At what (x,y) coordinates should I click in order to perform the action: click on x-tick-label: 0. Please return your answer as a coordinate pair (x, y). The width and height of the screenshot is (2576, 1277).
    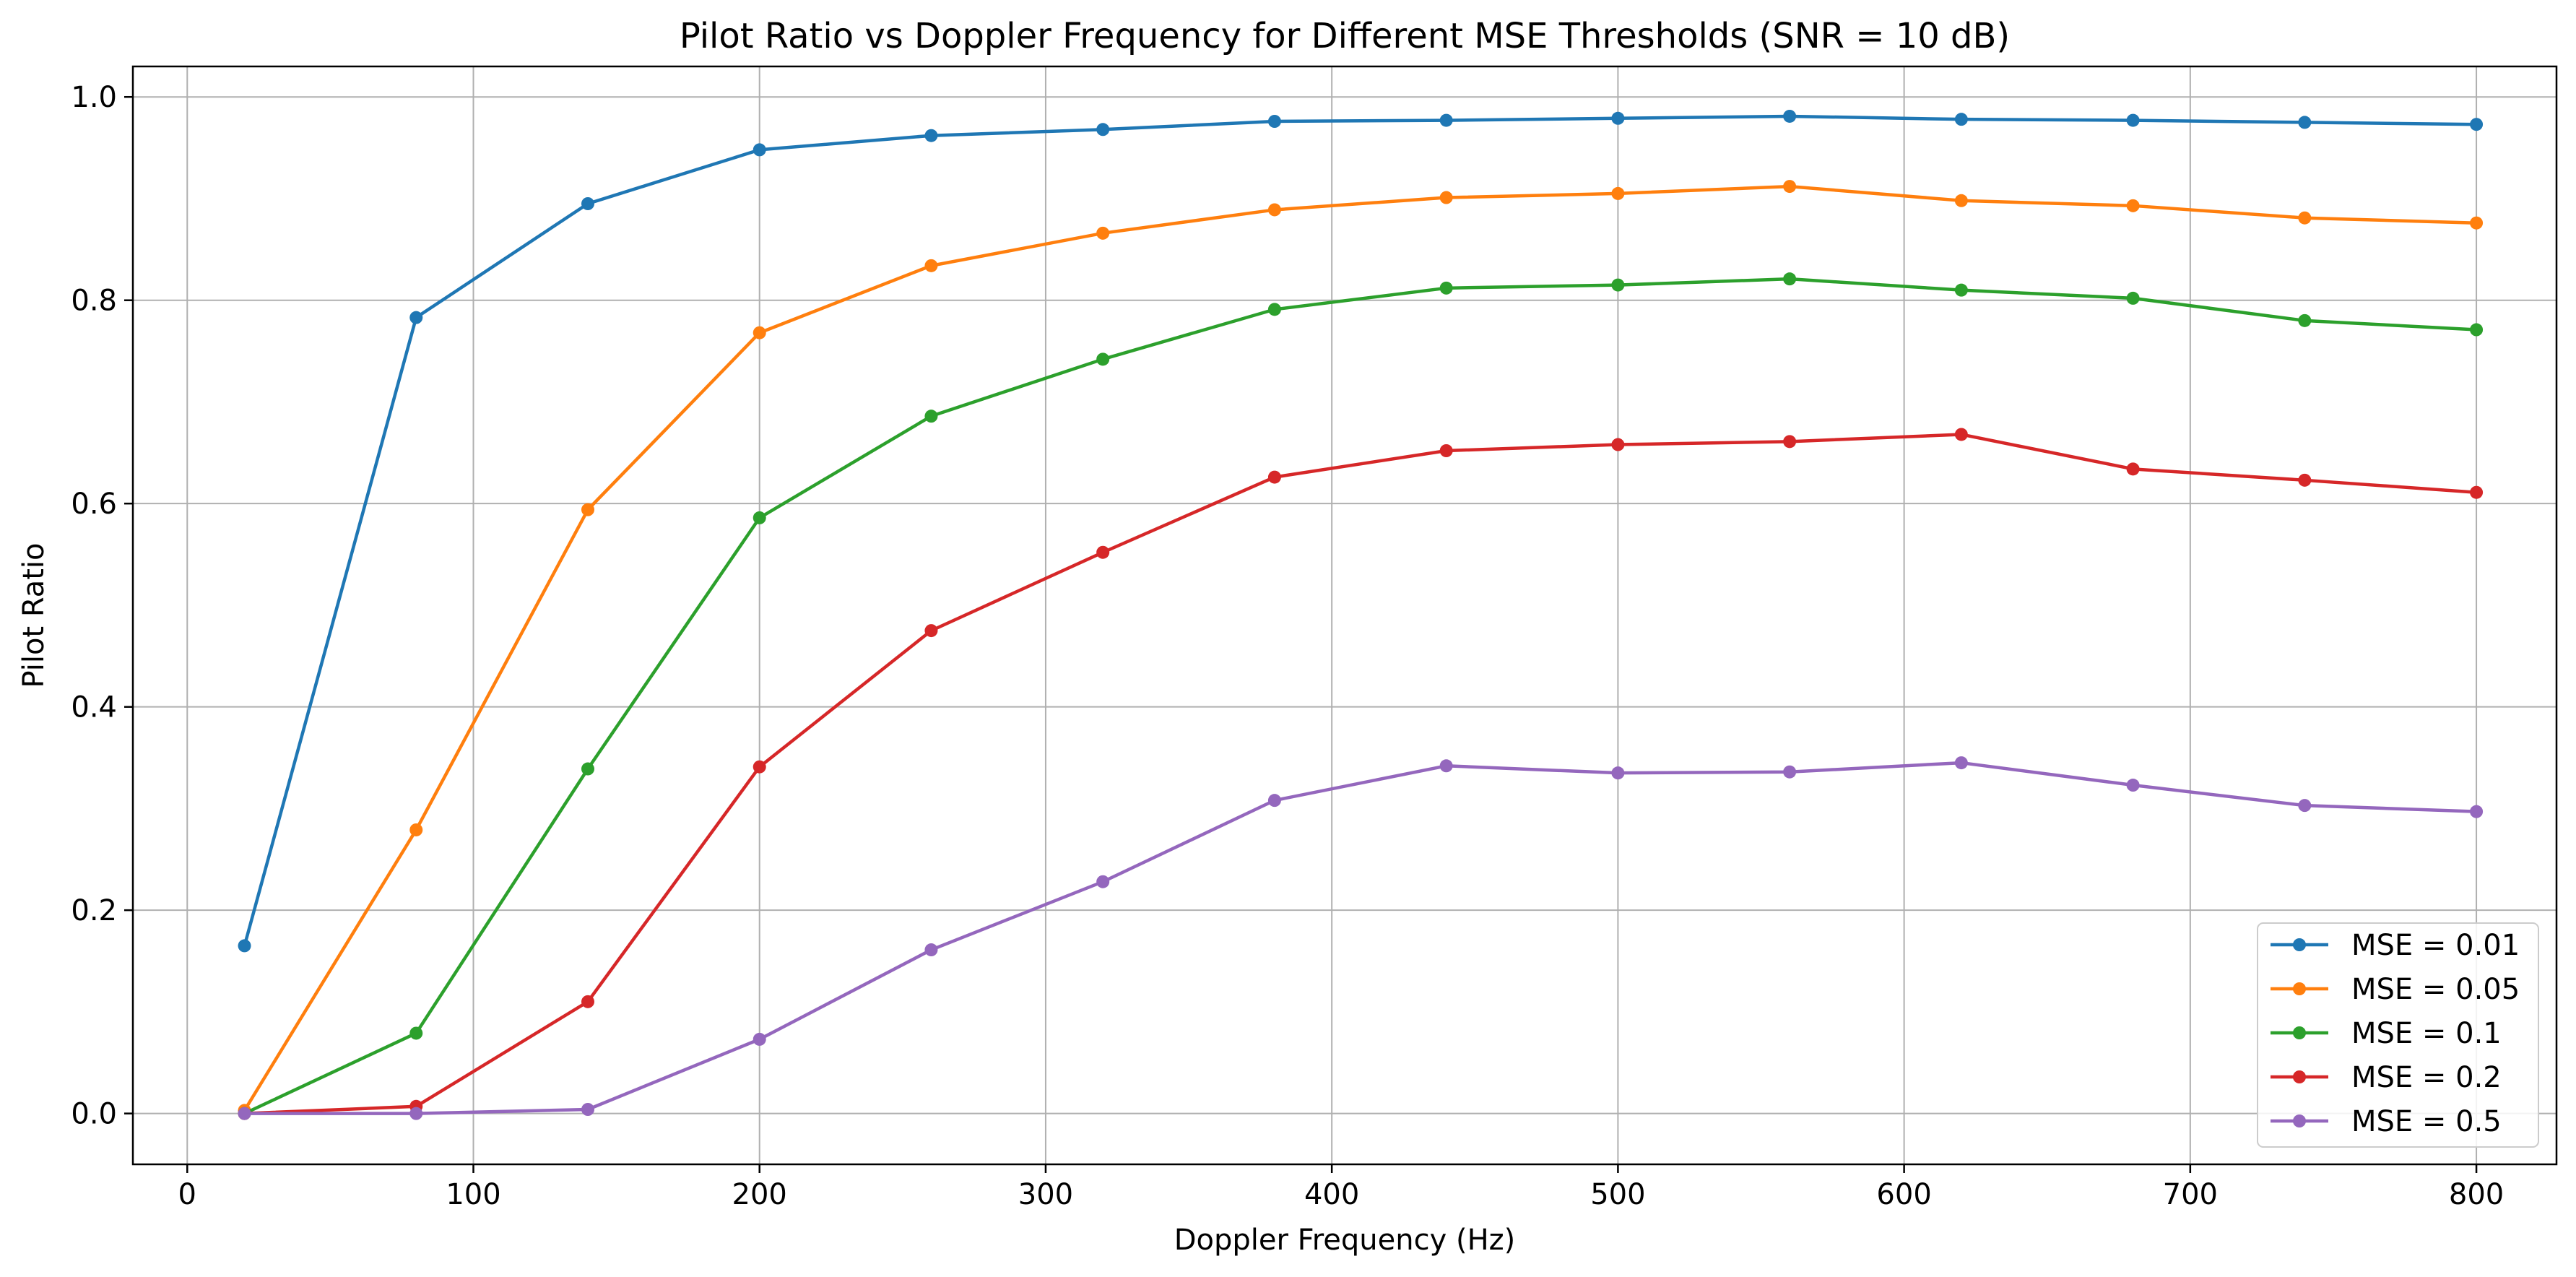
    Looking at the image, I should click on (187, 1194).